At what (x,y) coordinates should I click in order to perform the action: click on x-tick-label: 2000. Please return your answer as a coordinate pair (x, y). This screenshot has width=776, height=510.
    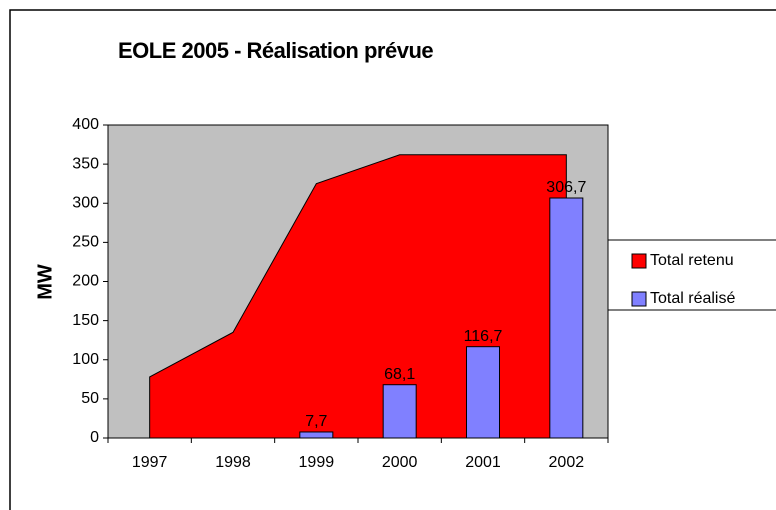
    Looking at the image, I should click on (400, 462).